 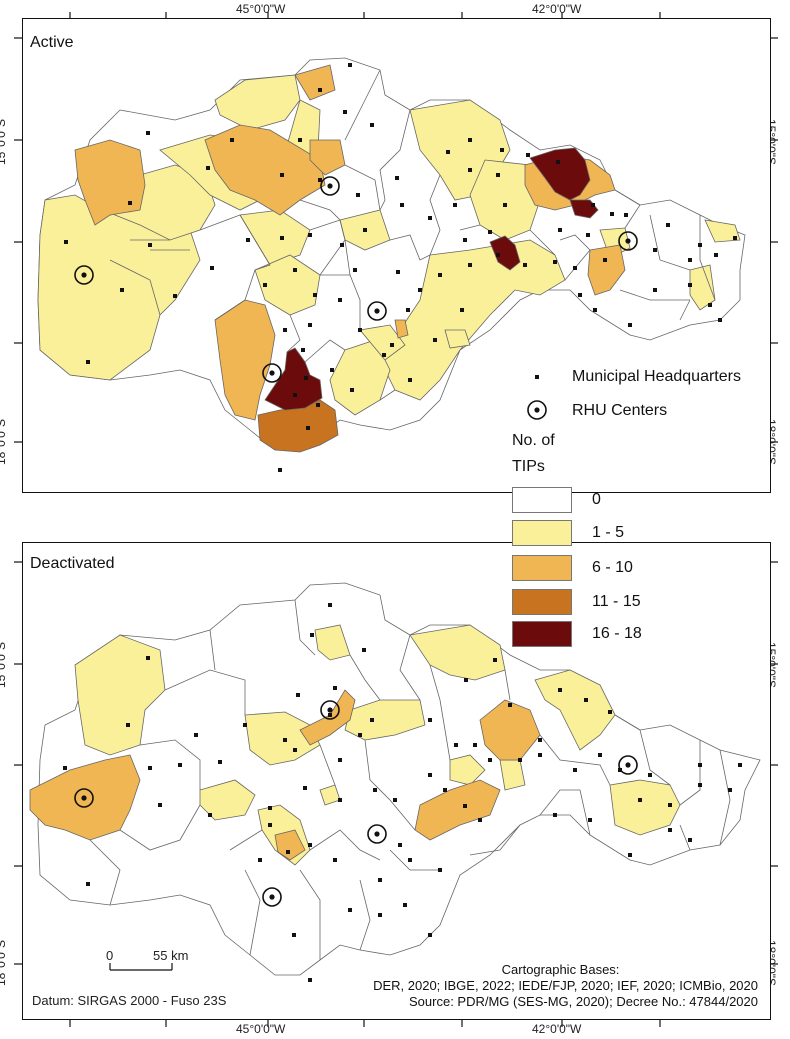 What do you see at coordinates (577, 634) in the screenshot?
I see `legend-class-4: 16 - 18` at bounding box center [577, 634].